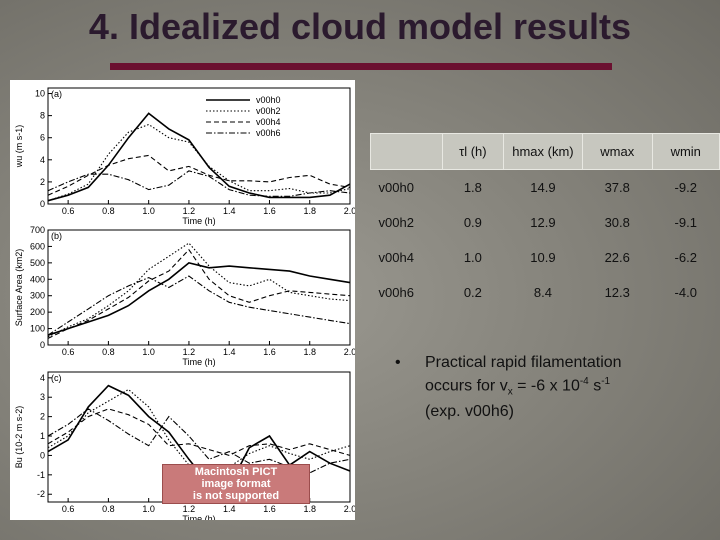 This screenshot has height=540, width=720. What do you see at coordinates (617, 292) in the screenshot?
I see `cell-wmax: 12.3` at bounding box center [617, 292].